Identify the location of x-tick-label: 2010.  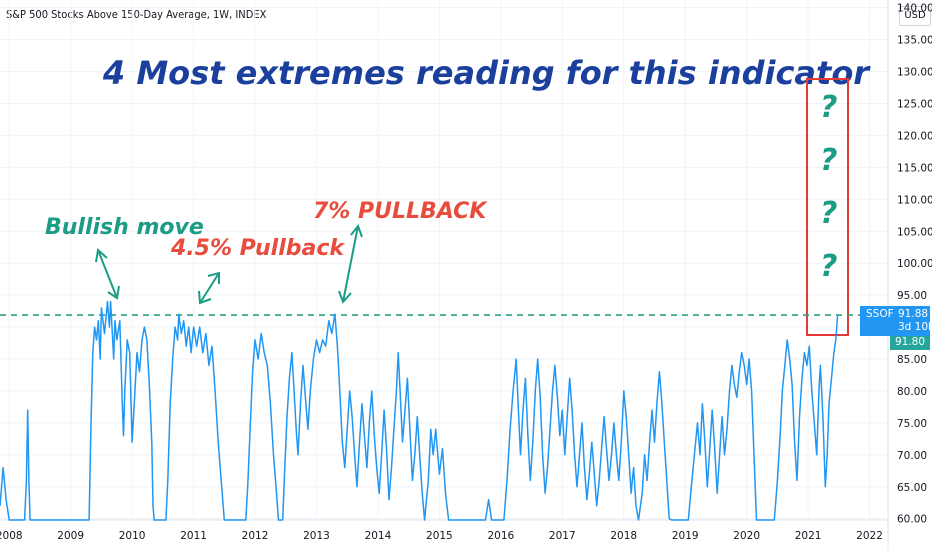
(132, 536).